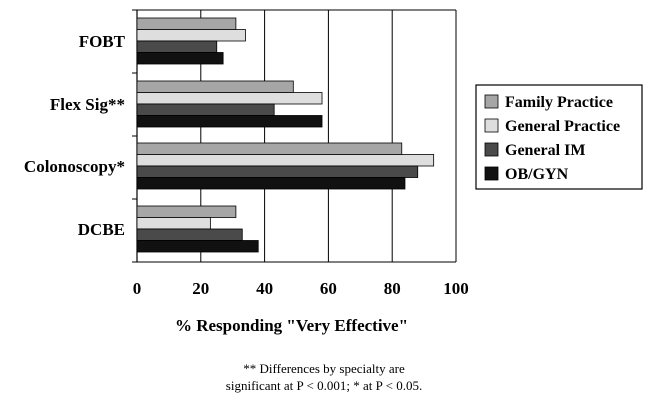 The width and height of the screenshot is (648, 402). I want to click on x-tick-label: 0, so click(137, 288).